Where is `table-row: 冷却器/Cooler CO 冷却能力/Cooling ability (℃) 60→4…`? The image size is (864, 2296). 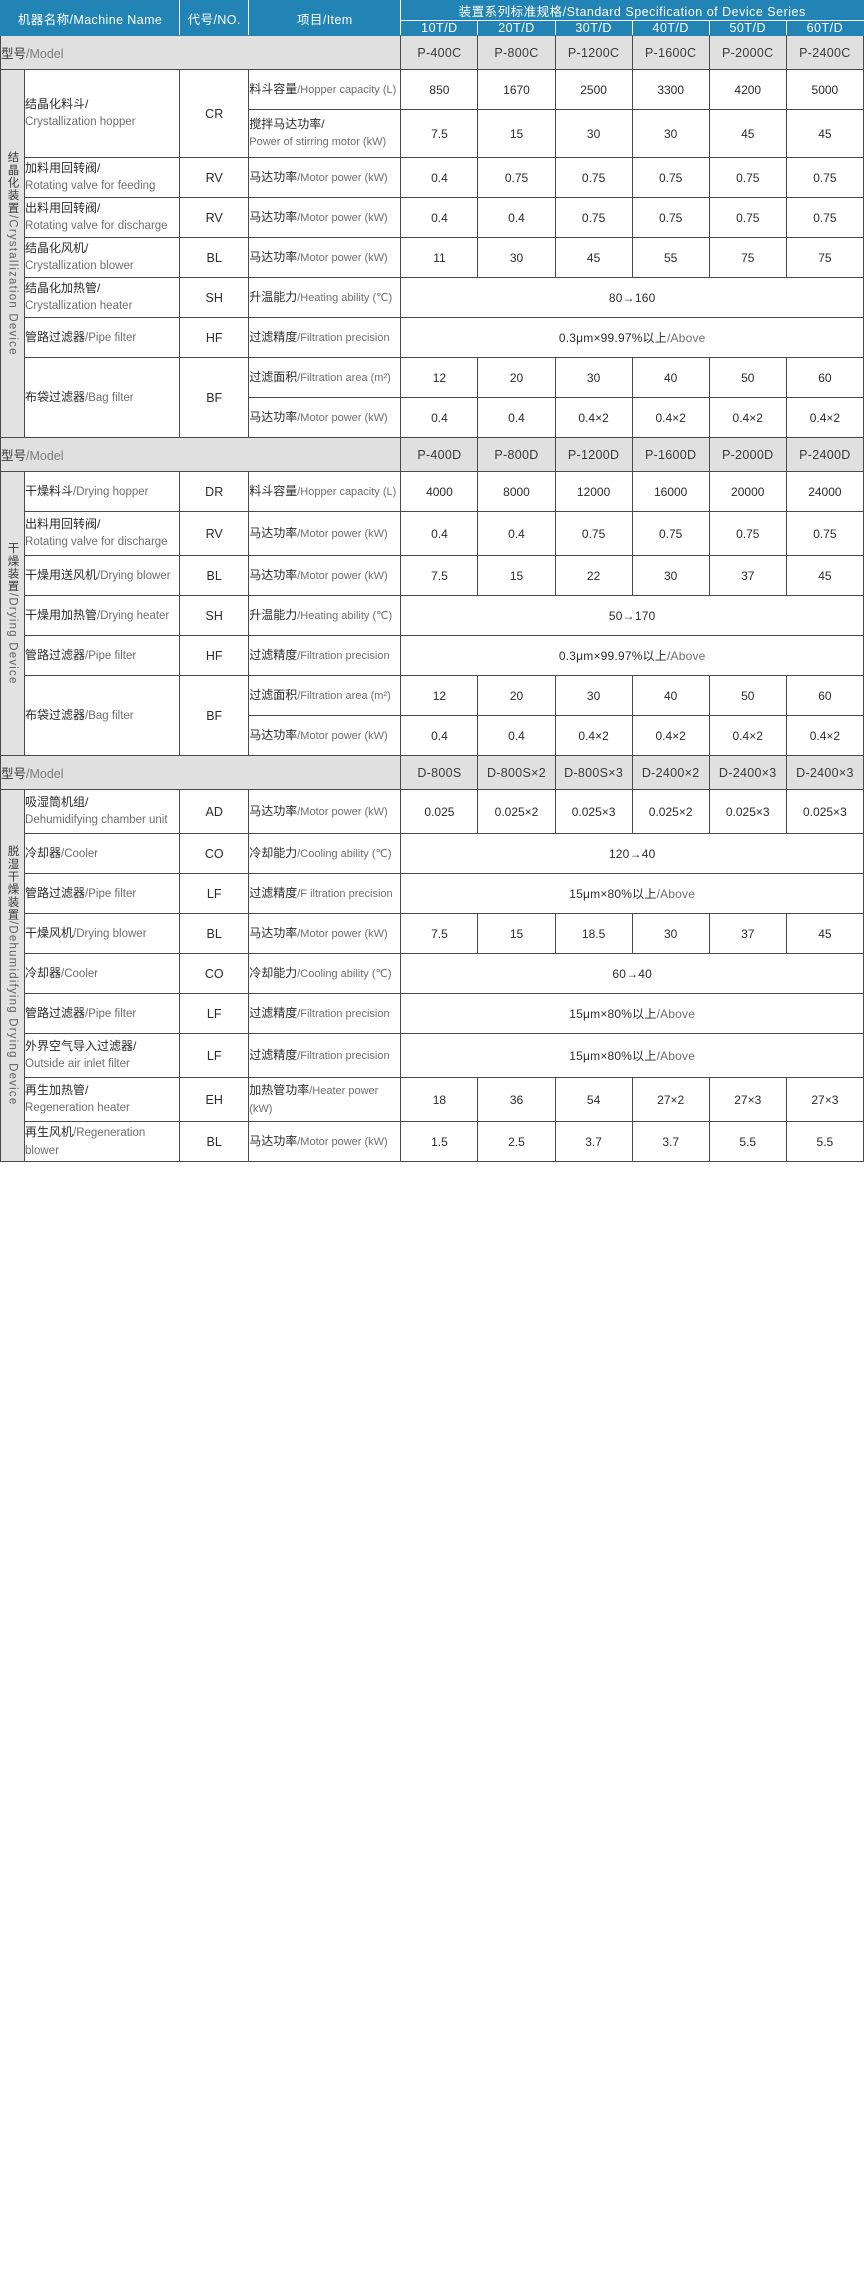 table-row: 冷却器/Cooler CO 冷却能力/Cooling ability (℃) 60→4… is located at coordinates (432, 973).